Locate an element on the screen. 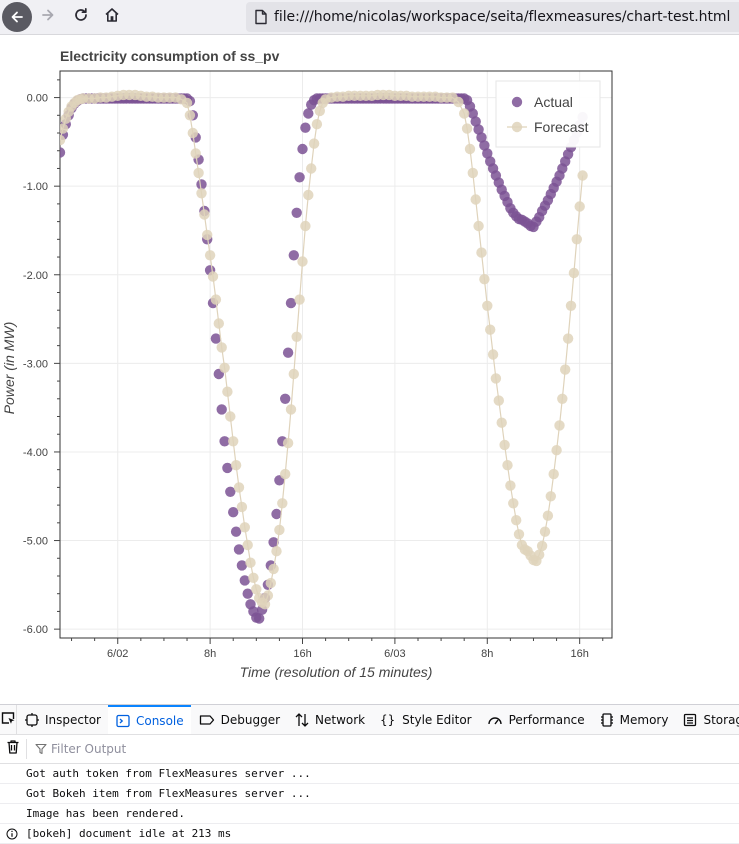 Image resolution: width=739 pixels, height=844 pixels. devtools-tab-style-editor: {} Style Editor is located at coordinates (425, 719).